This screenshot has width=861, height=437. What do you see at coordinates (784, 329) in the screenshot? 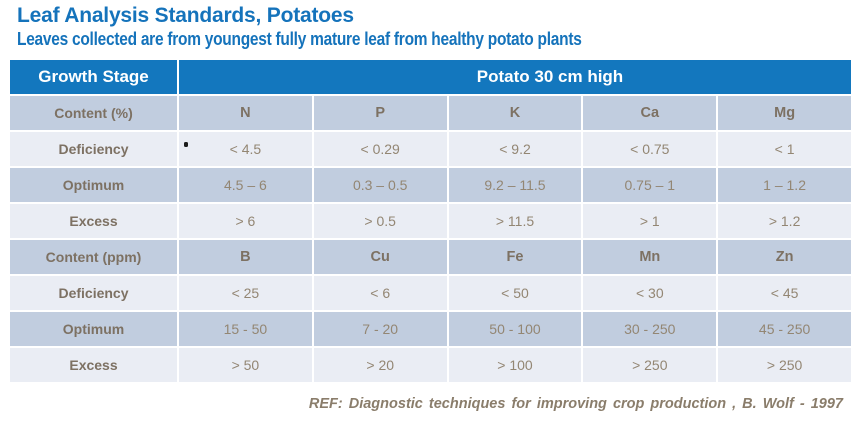
I see `value-cell: 45 - 250` at bounding box center [784, 329].